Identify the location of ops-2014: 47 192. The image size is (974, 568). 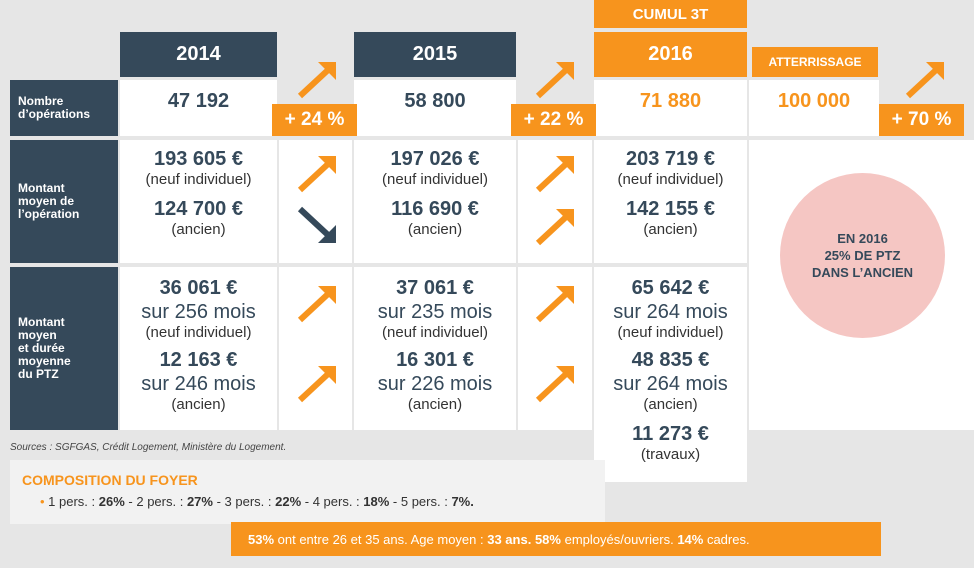
(198, 101).